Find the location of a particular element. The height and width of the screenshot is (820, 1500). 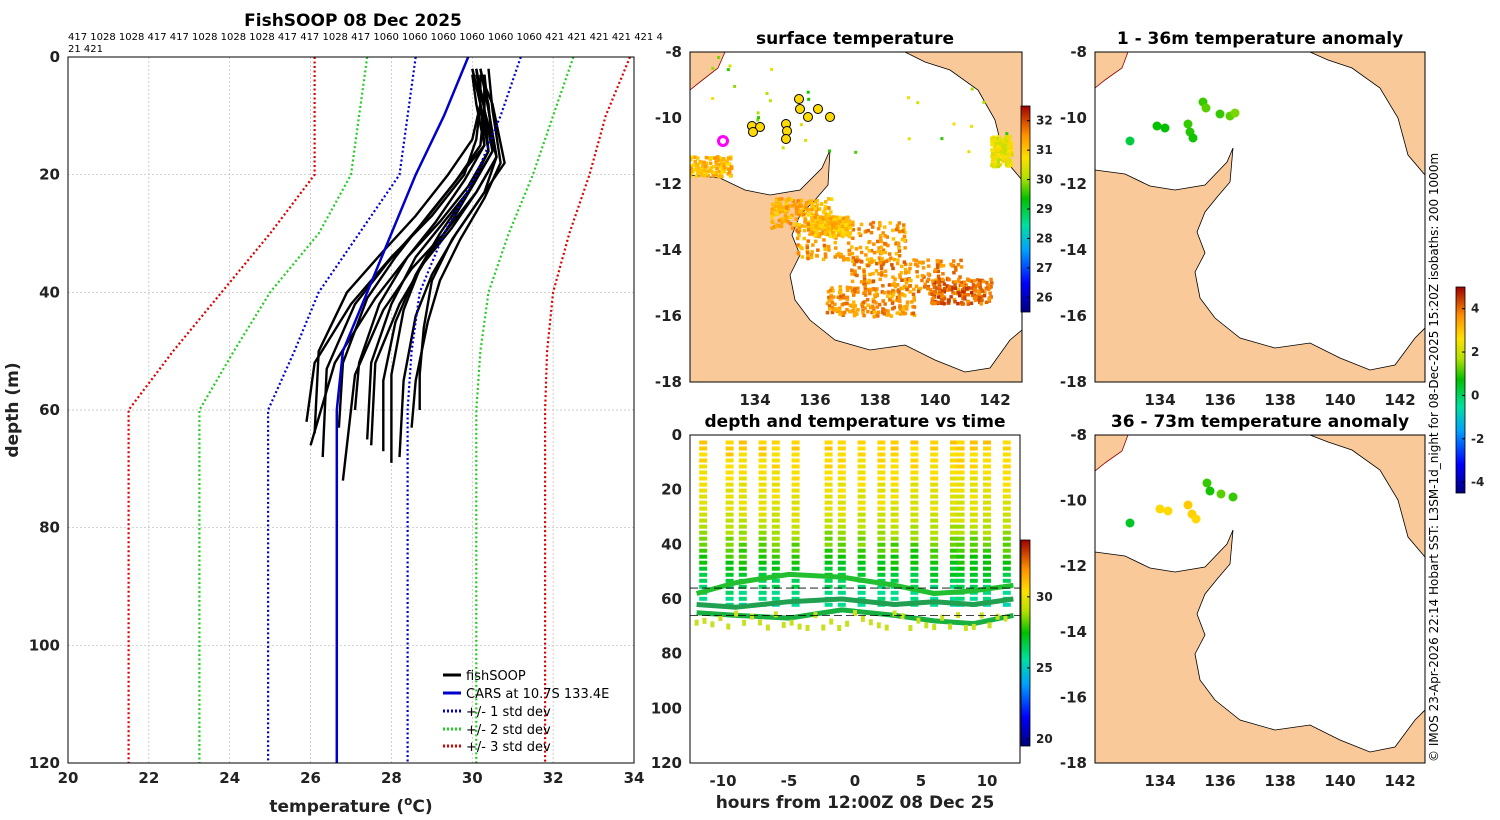

x-tick-26: 26 is located at coordinates (310, 778).